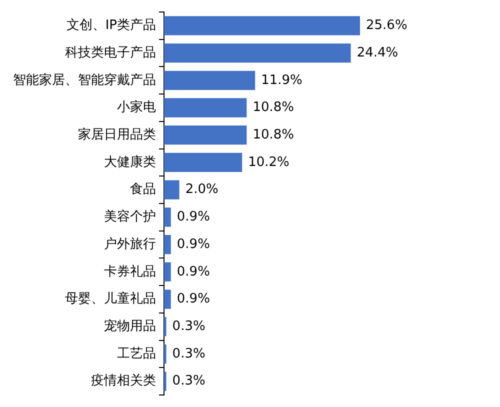  What do you see at coordinates (136, 354) in the screenshot?
I see `y-tick-label: 工艺品` at bounding box center [136, 354].